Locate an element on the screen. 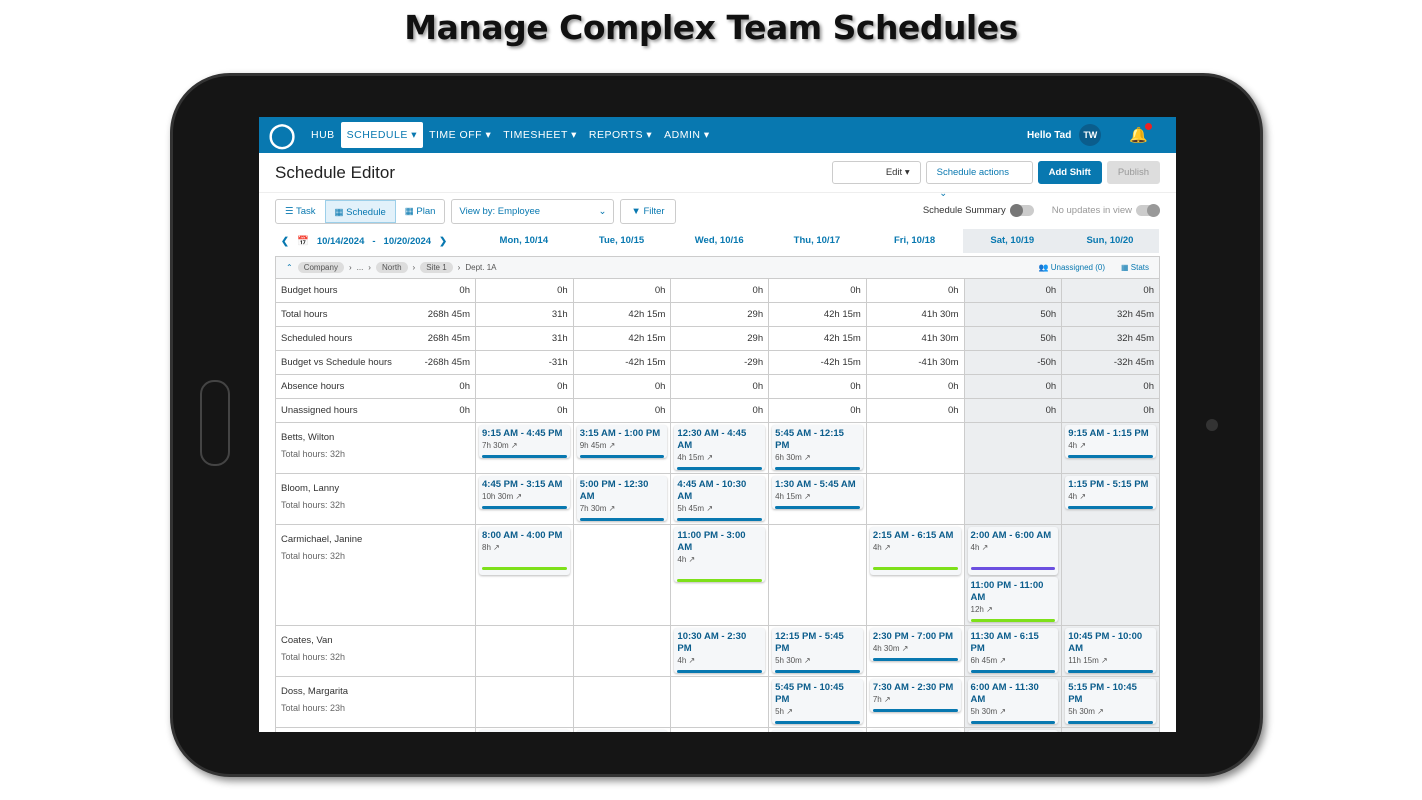 The image size is (1422, 800). nav-hub: HUB is located at coordinates (323, 135).